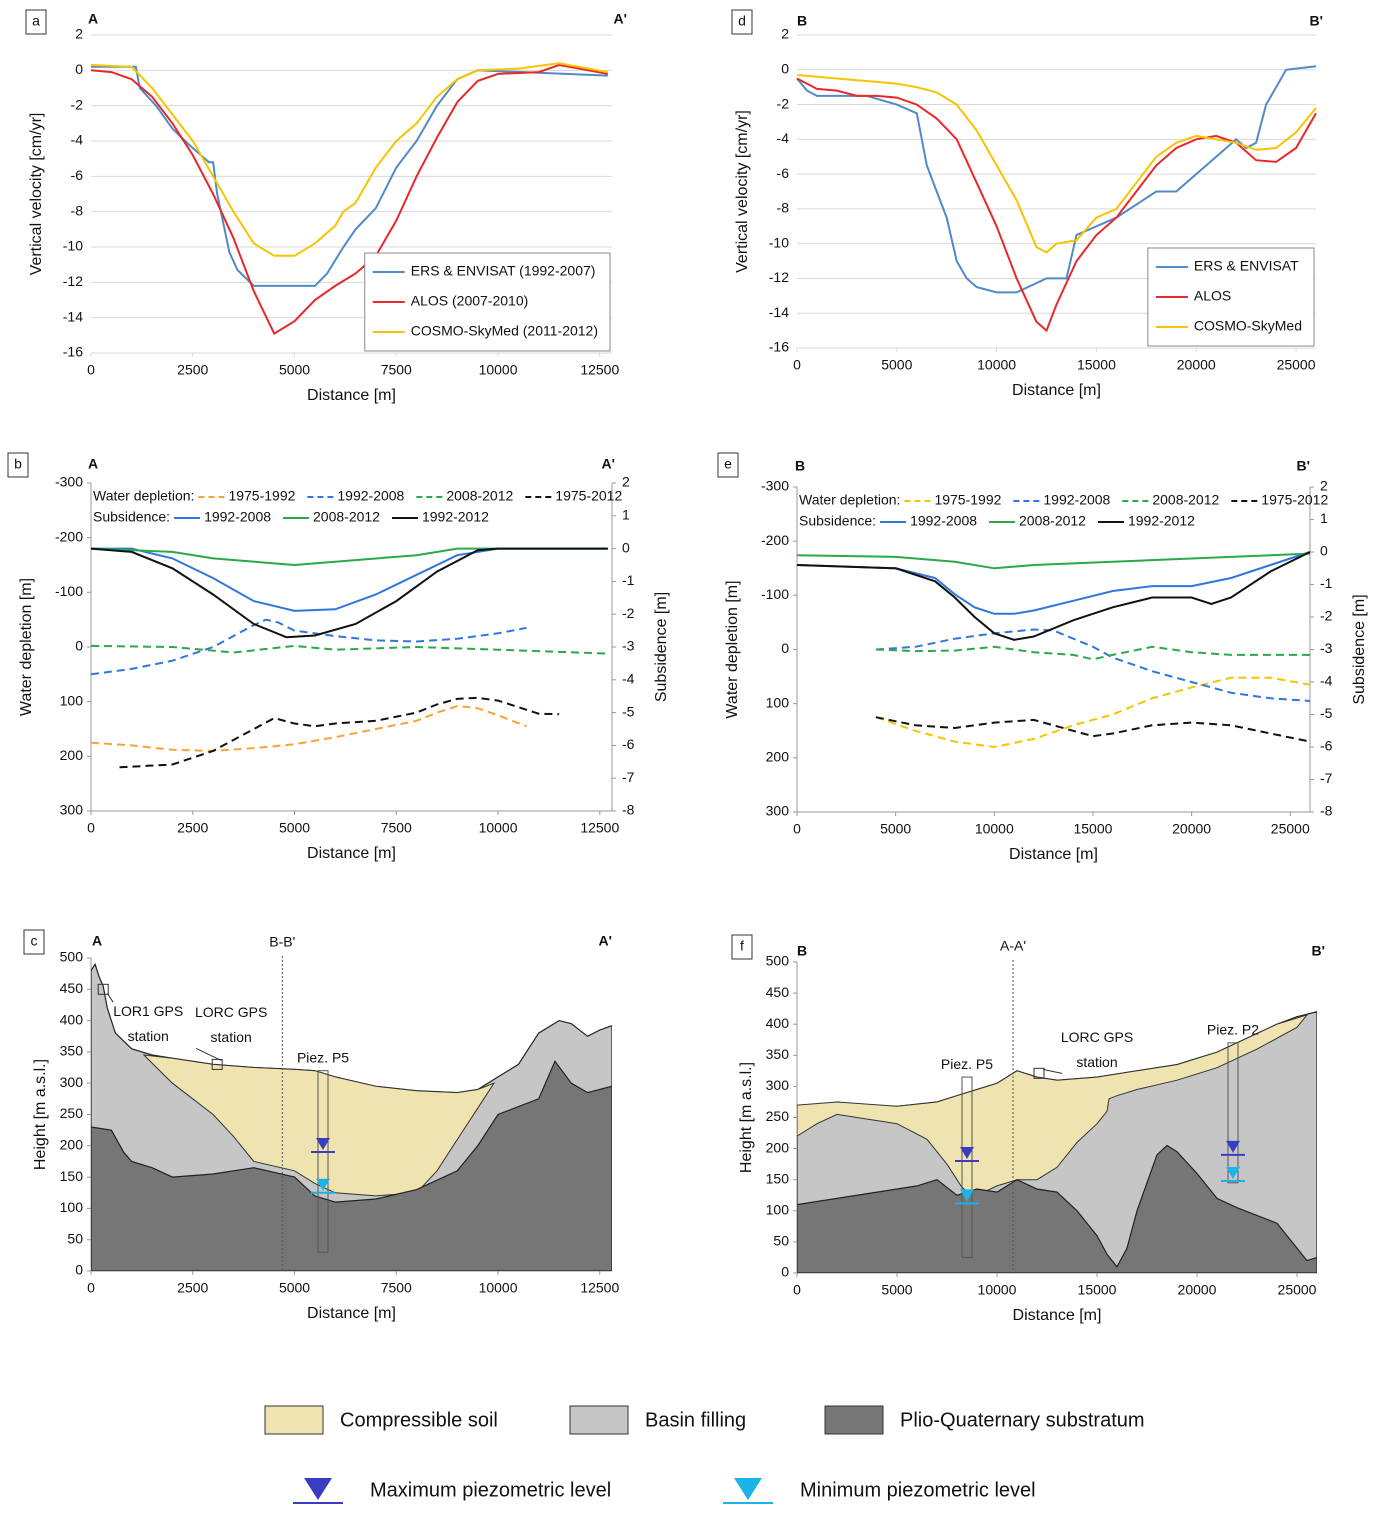 The width and height of the screenshot is (1383, 1513). I want to click on piezometer-label: Piez. P5, so click(967, 1064).